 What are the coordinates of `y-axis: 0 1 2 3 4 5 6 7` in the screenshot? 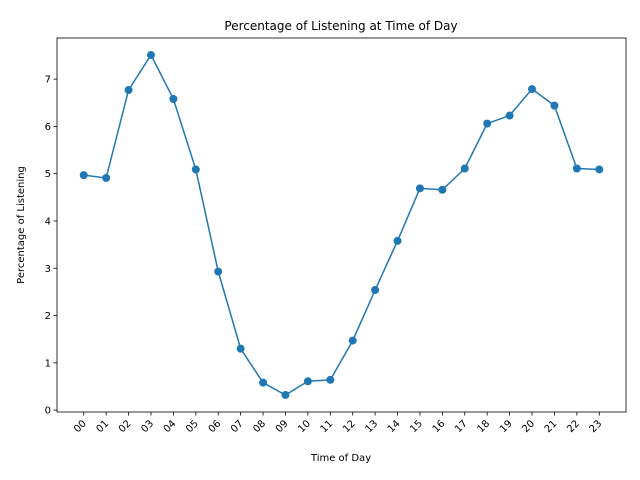 It's located at (51, 246).